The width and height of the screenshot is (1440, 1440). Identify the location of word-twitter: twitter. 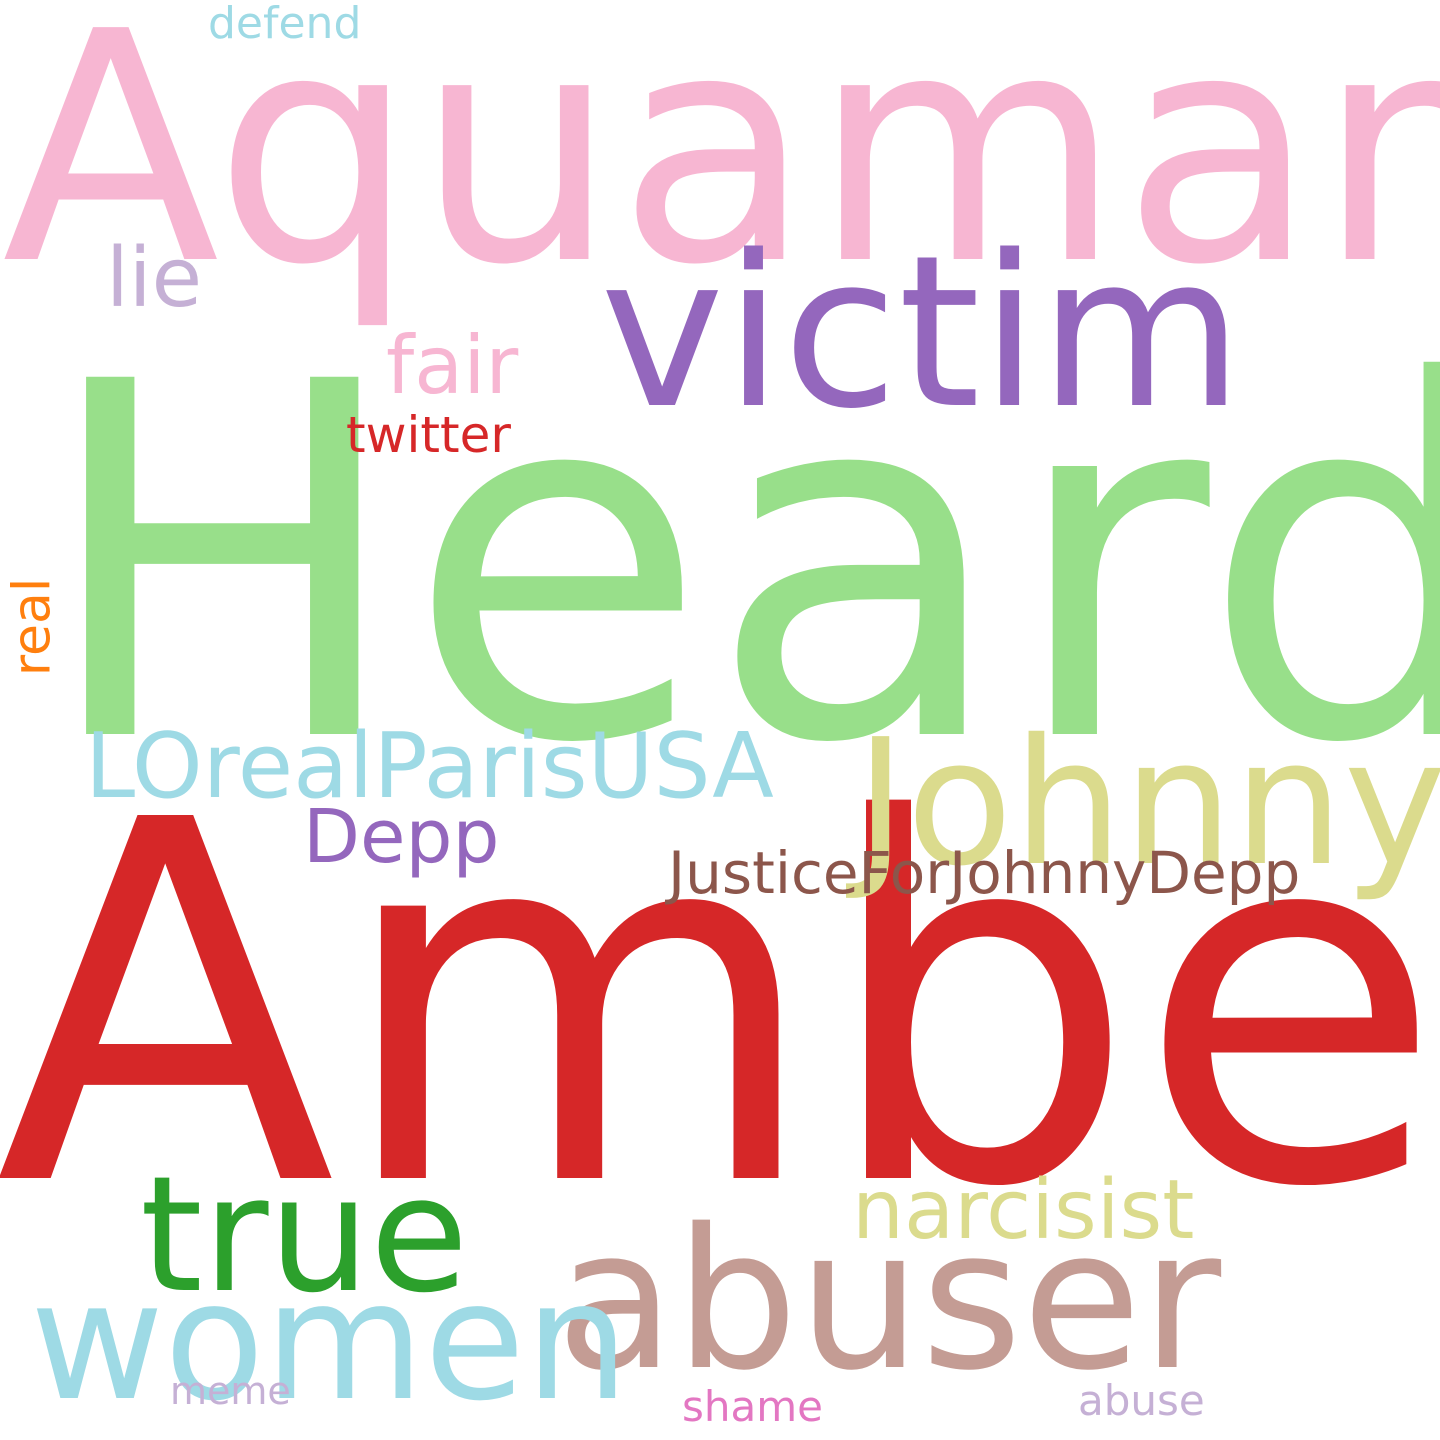
(428, 435).